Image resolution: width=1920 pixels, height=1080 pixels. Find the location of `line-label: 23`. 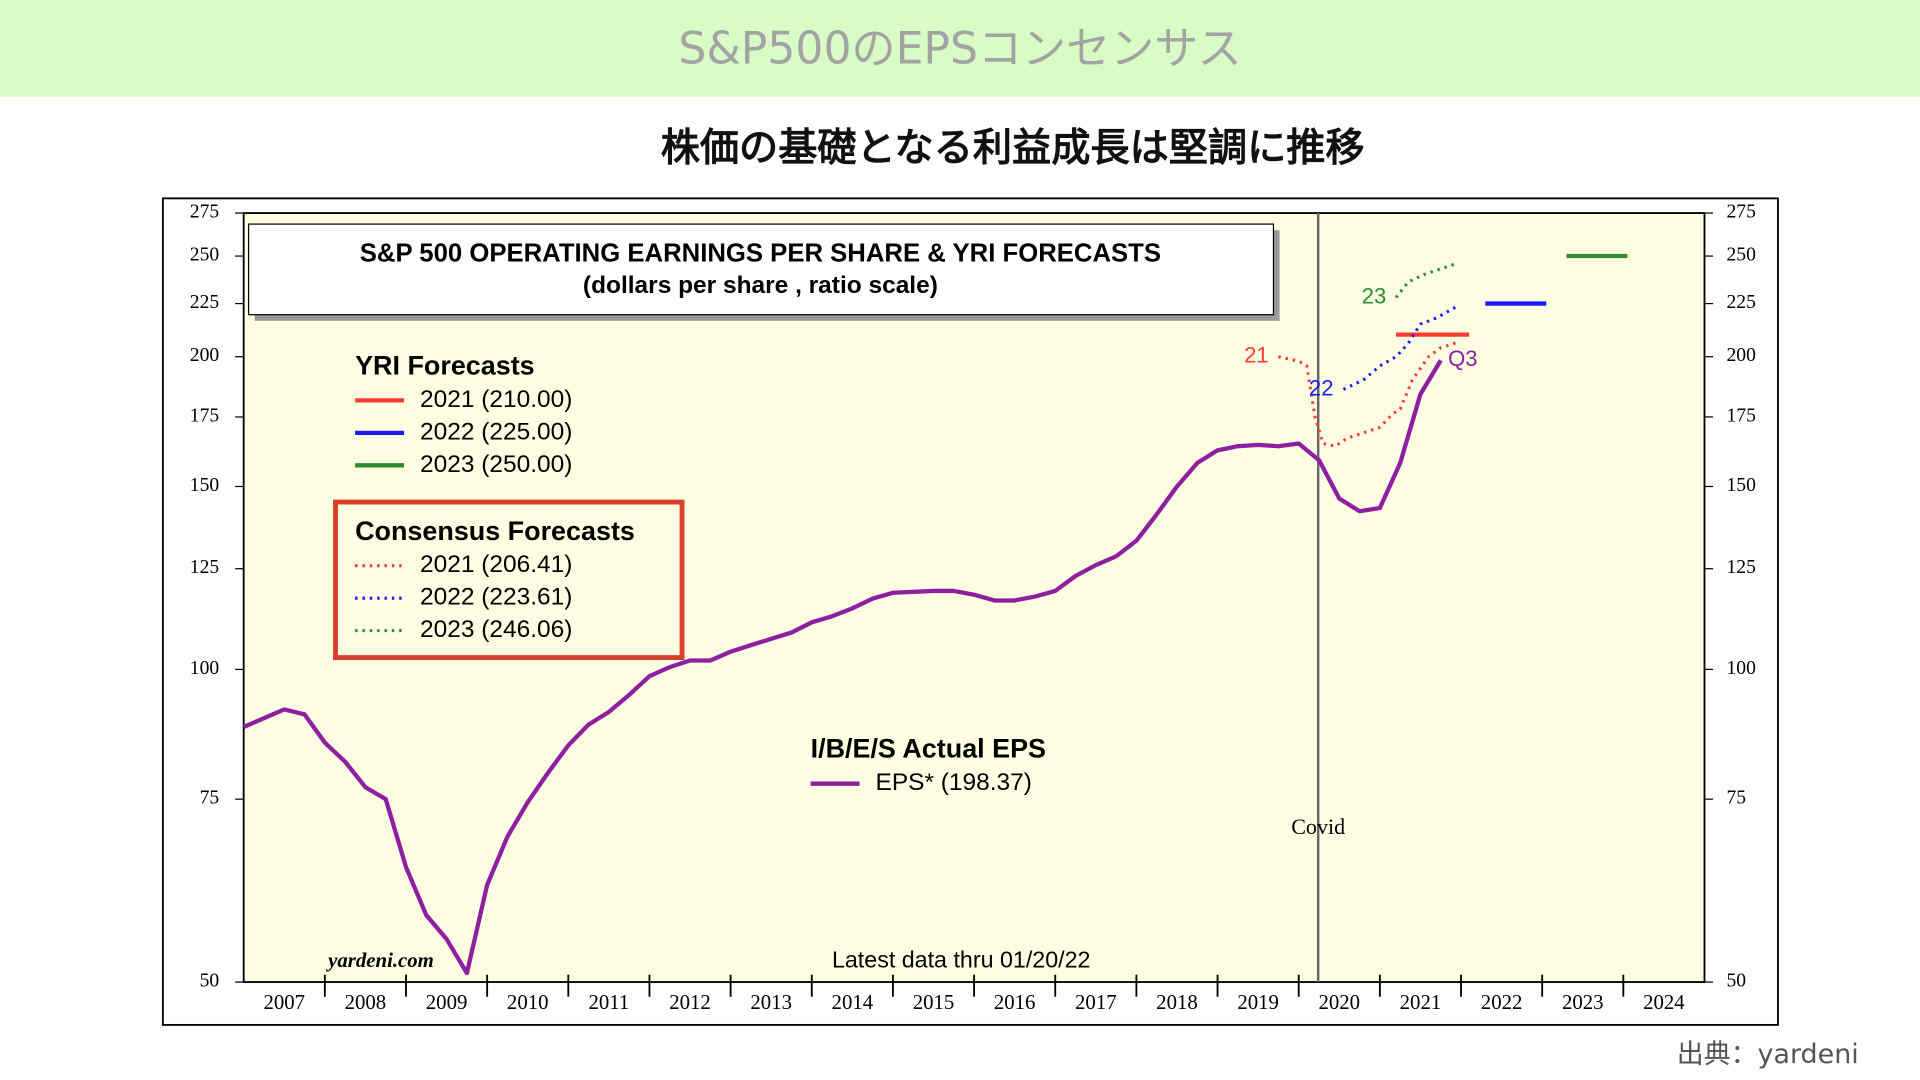

line-label: 23 is located at coordinates (1374, 295).